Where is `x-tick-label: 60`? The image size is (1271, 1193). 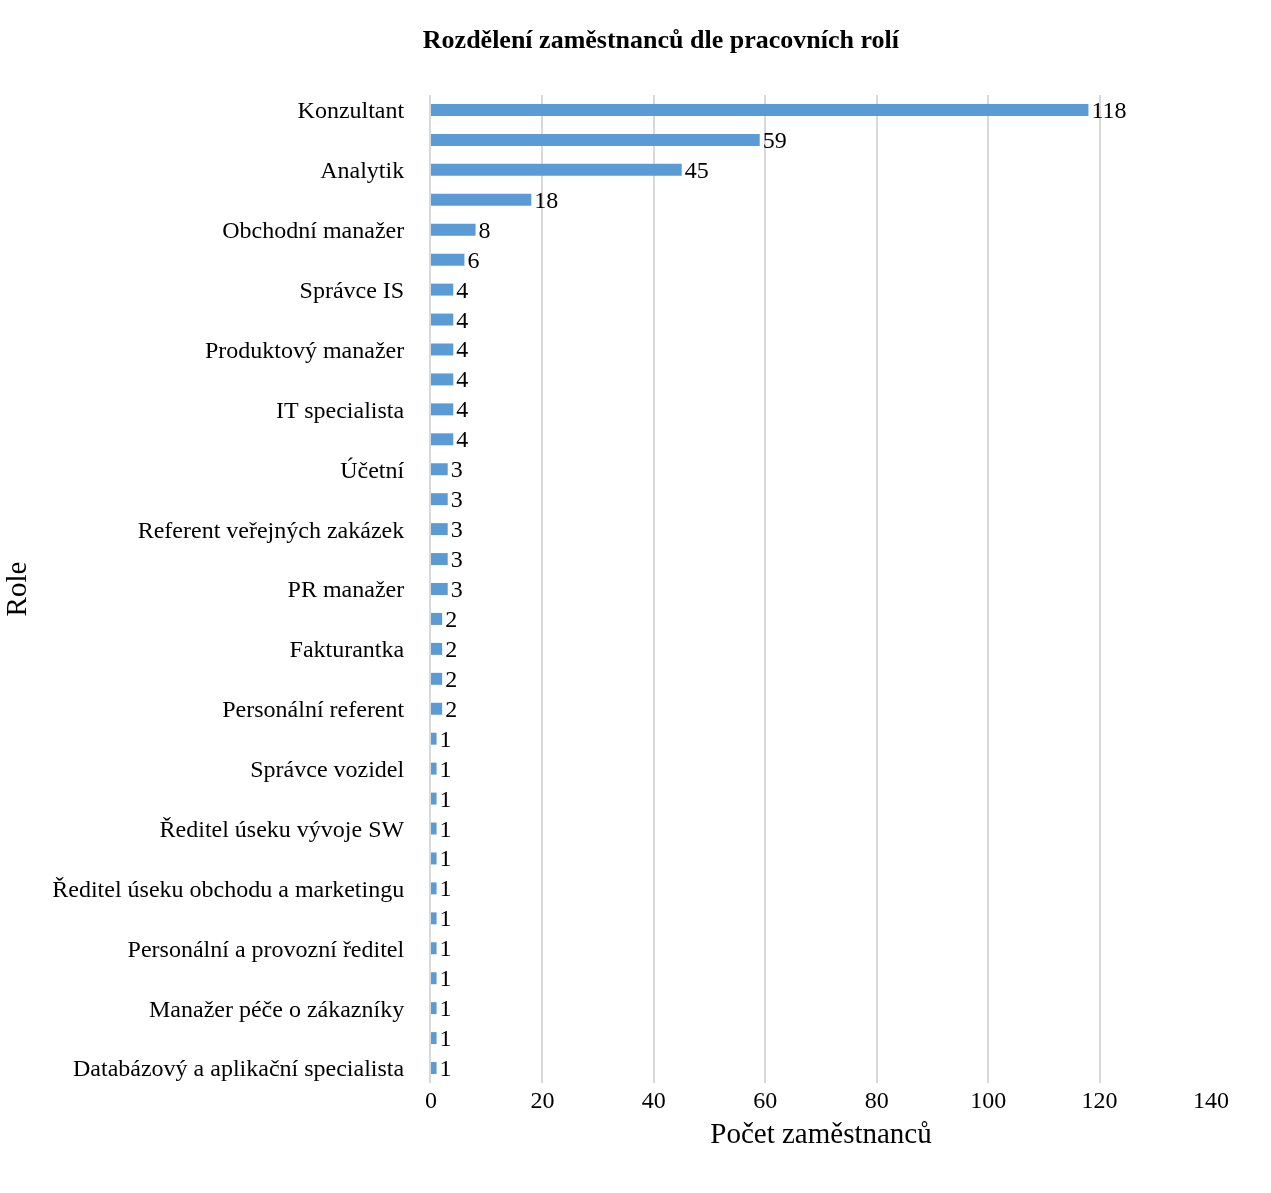
x-tick-label: 60 is located at coordinates (765, 1100).